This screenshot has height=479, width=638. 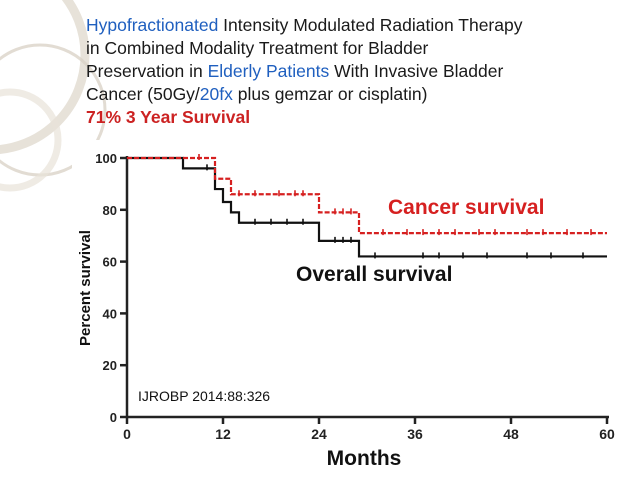 I want to click on x-tick-label: 60, so click(x=607, y=434).